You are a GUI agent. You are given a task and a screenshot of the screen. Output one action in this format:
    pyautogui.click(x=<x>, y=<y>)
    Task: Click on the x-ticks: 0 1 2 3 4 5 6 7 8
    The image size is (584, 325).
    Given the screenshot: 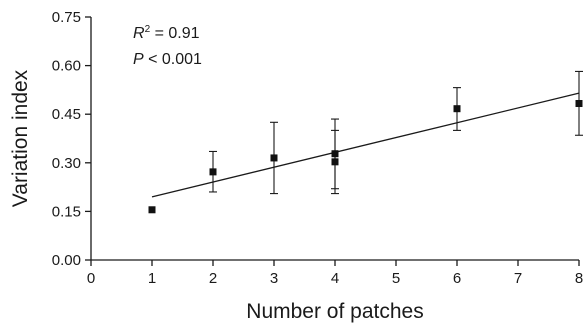 What is the action you would take?
    pyautogui.click(x=335, y=273)
    